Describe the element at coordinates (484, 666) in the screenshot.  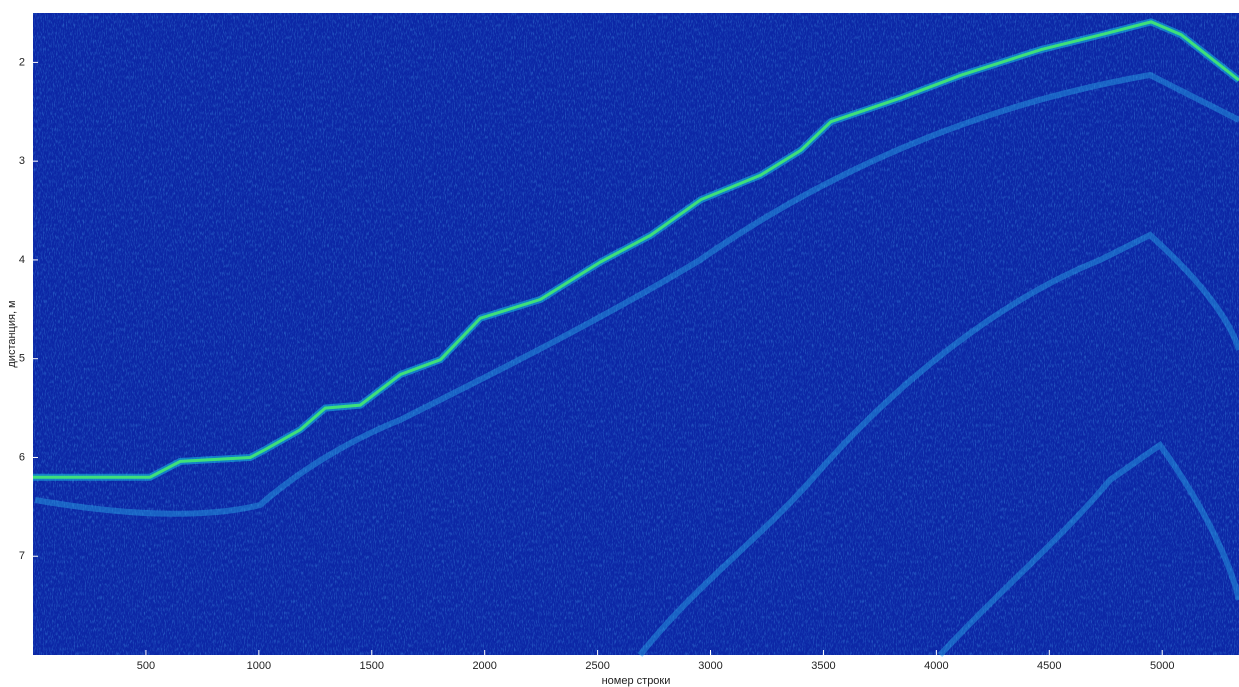
I see `x-tick-label: 2000` at that location.